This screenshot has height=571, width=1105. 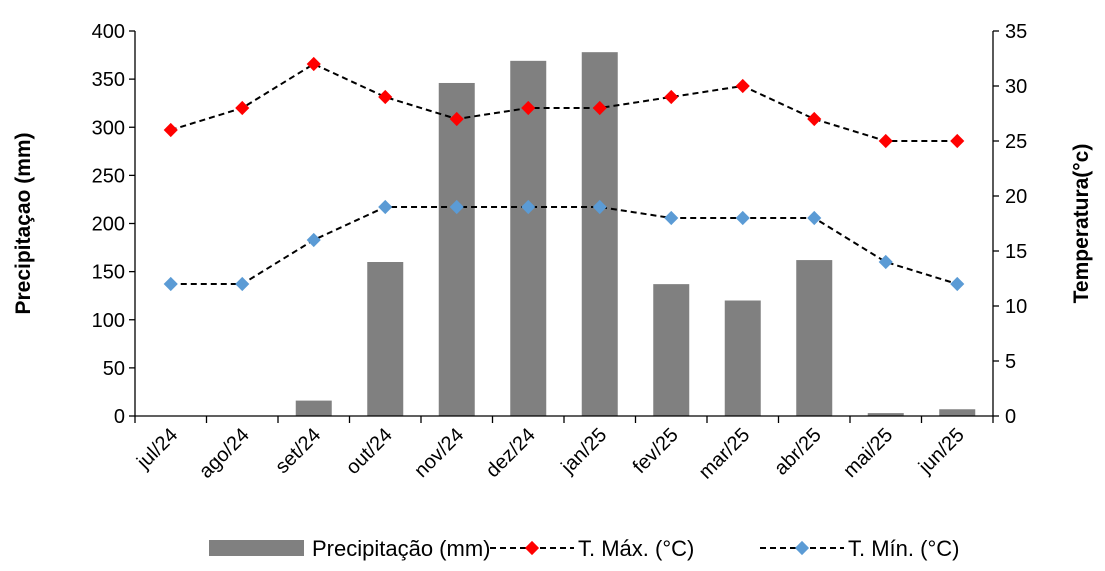 What do you see at coordinates (108, 273) in the screenshot?
I see `left-tick-label: 150` at bounding box center [108, 273].